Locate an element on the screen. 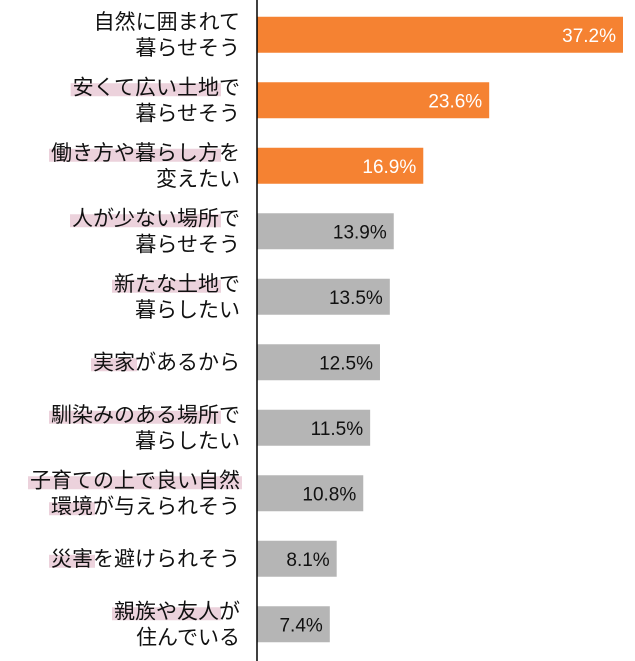  bar-value-label: 11.5% is located at coordinates (337, 429).